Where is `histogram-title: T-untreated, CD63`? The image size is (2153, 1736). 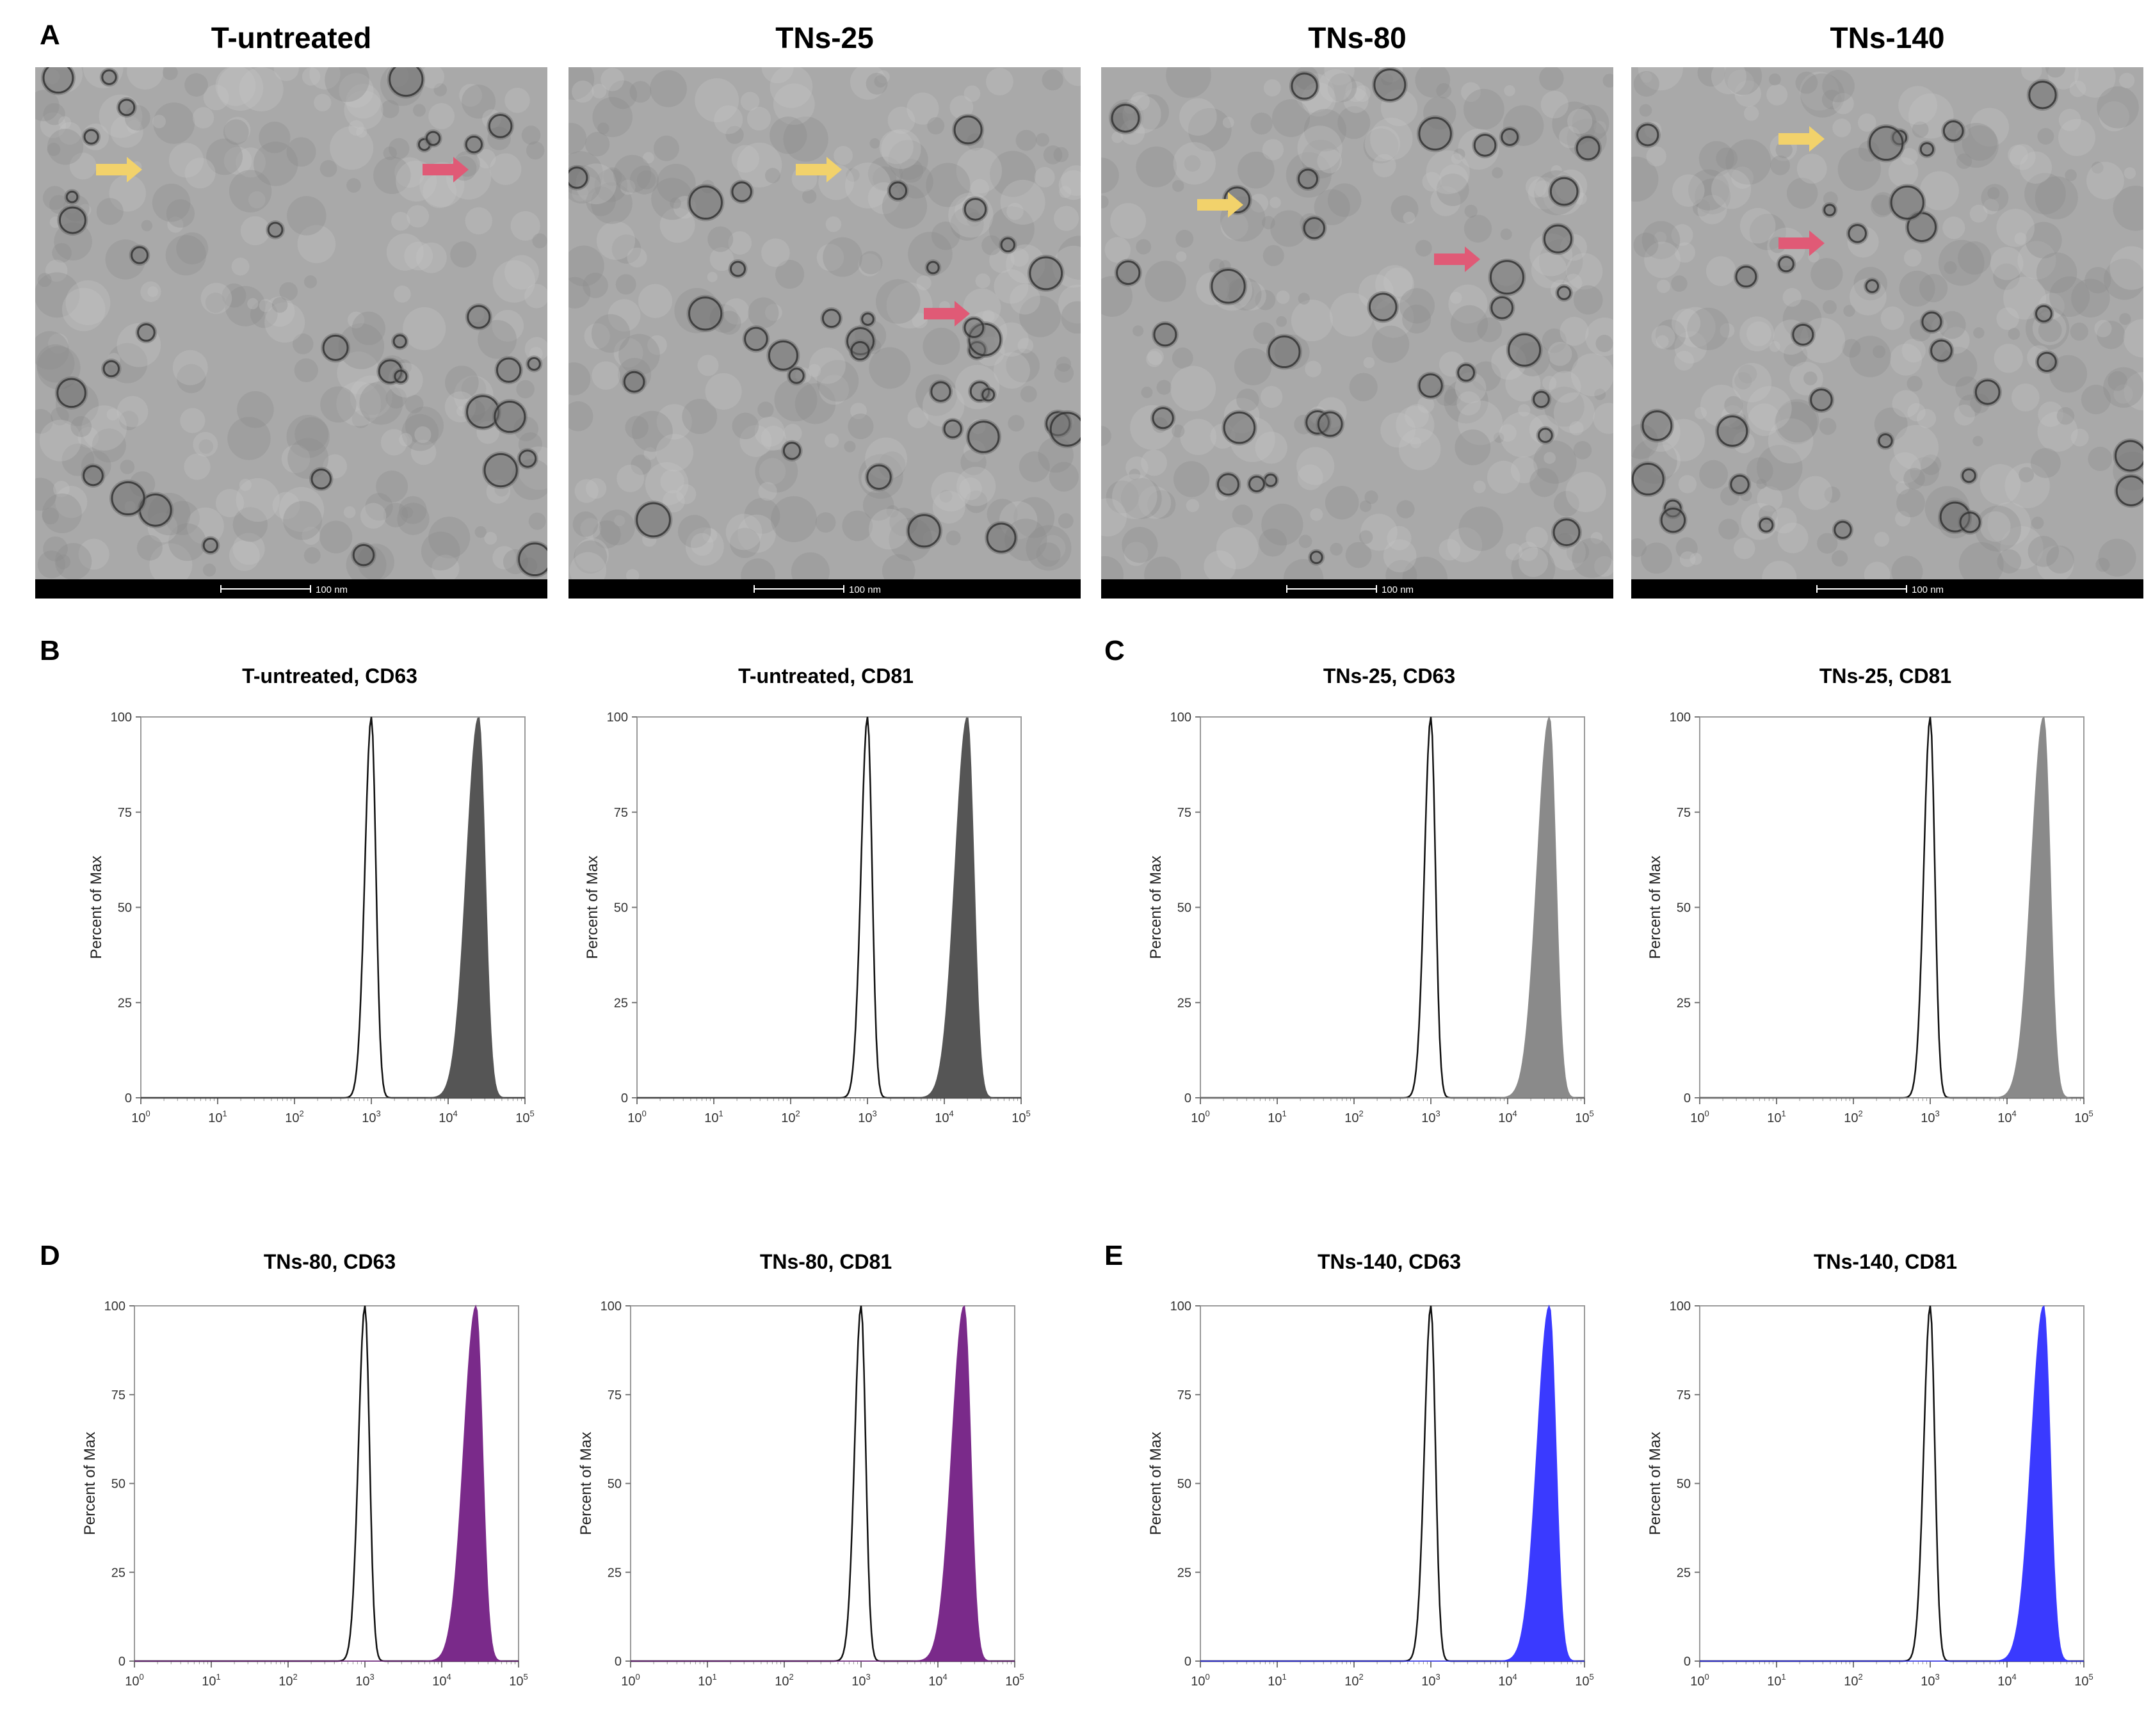
histogram-title: T-untreated, CD63 is located at coordinates (329, 675).